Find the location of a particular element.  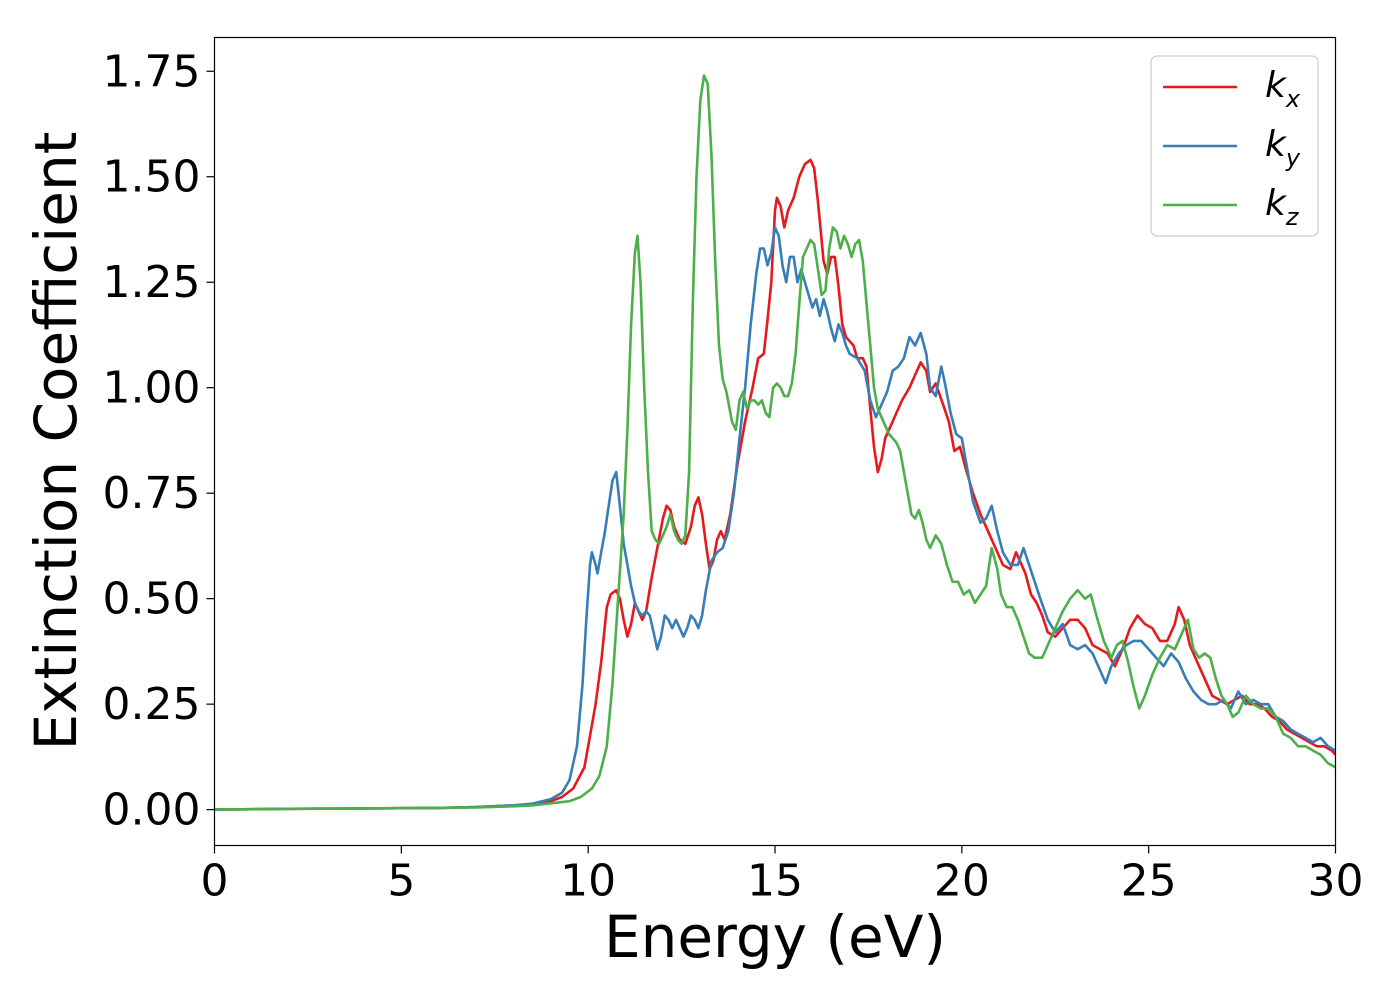

legend: kx ky kz is located at coordinates (1234, 146).